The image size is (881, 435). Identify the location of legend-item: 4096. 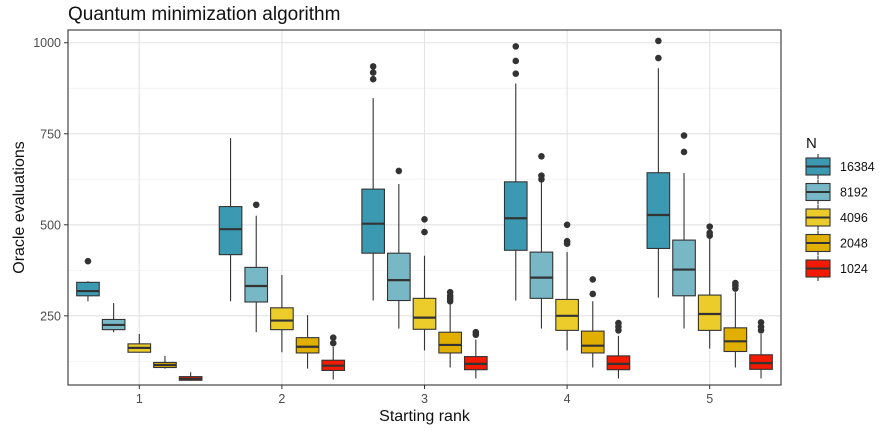
(836, 217).